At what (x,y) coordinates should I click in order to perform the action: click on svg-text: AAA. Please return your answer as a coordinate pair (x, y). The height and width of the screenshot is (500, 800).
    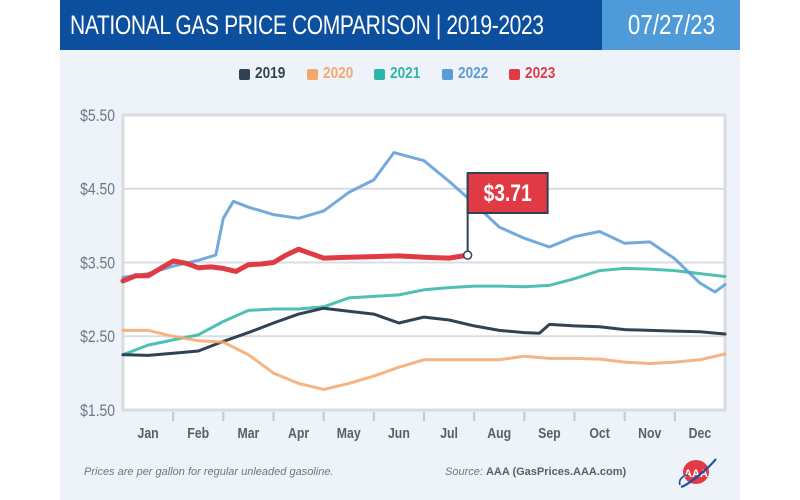
    Looking at the image, I should click on (696, 474).